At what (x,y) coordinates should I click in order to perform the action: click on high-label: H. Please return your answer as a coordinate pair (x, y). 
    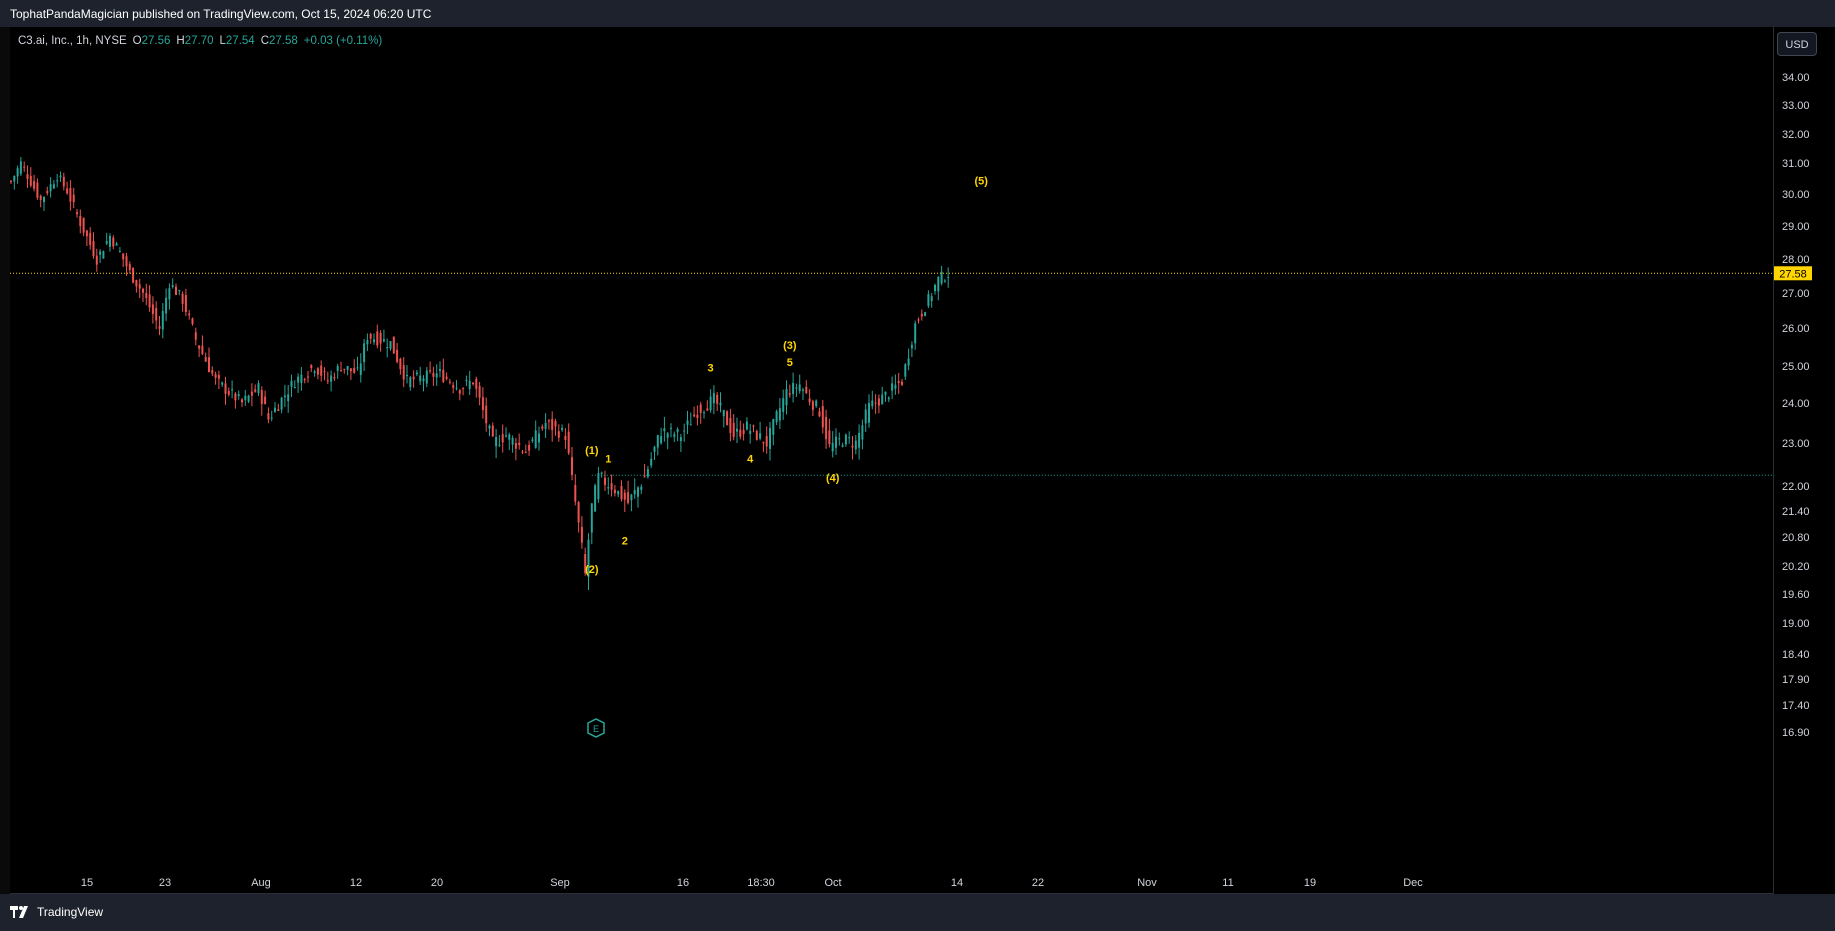
    Looking at the image, I should click on (180, 41).